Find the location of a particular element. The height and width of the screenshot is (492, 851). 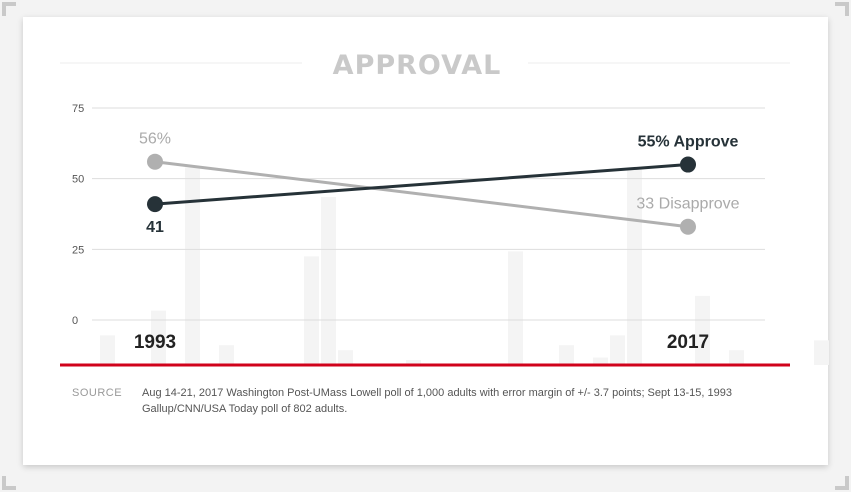

disapprove-line is located at coordinates (421, 194).